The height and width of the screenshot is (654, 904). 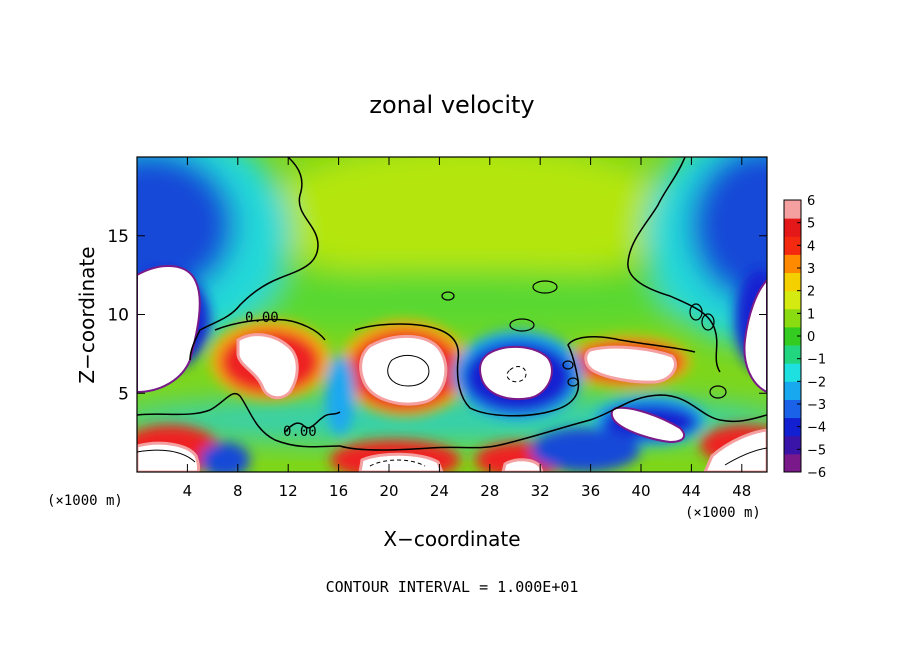 What do you see at coordinates (708, 322) in the screenshot?
I see `small-contour-x45` at bounding box center [708, 322].